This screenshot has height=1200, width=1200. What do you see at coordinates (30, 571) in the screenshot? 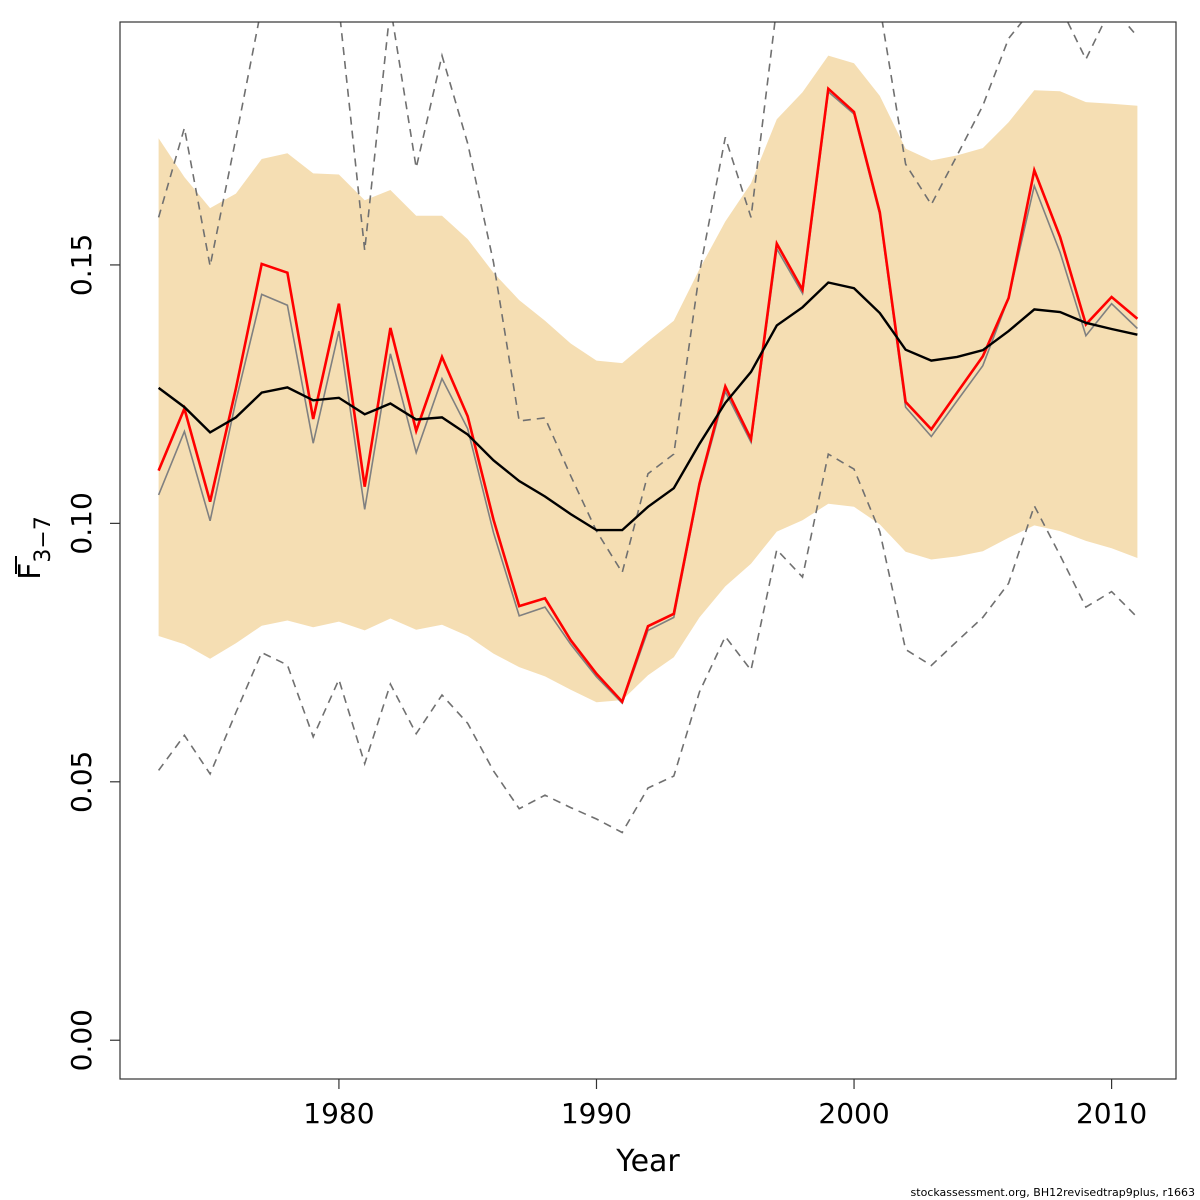
I see `y-axis-title-main: F` at bounding box center [30, 571].